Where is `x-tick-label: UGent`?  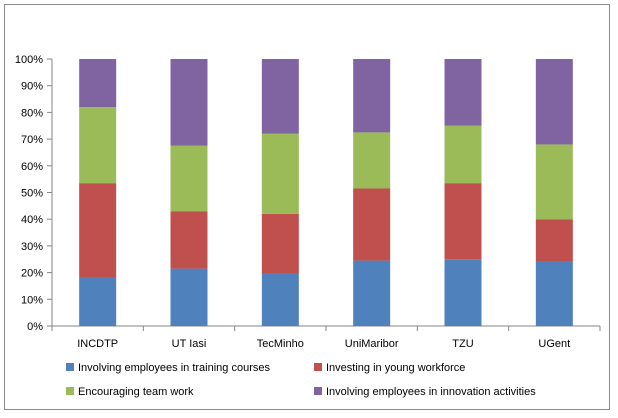 x-tick-label: UGent is located at coordinates (554, 344).